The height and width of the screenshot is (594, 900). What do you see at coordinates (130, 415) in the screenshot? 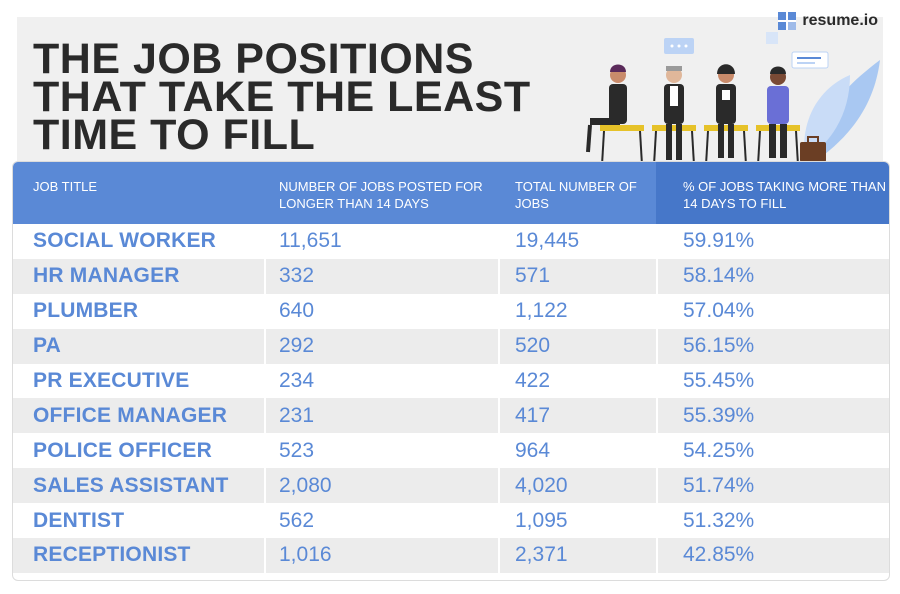
I see `cell-job-title: OFFICE MANAGER` at bounding box center [130, 415].